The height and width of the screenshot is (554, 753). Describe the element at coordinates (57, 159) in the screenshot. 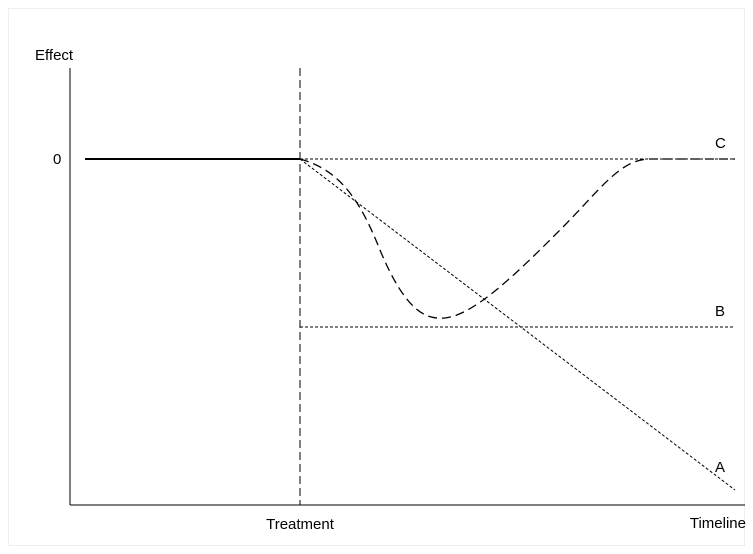

I see `zero-label: 0` at that location.